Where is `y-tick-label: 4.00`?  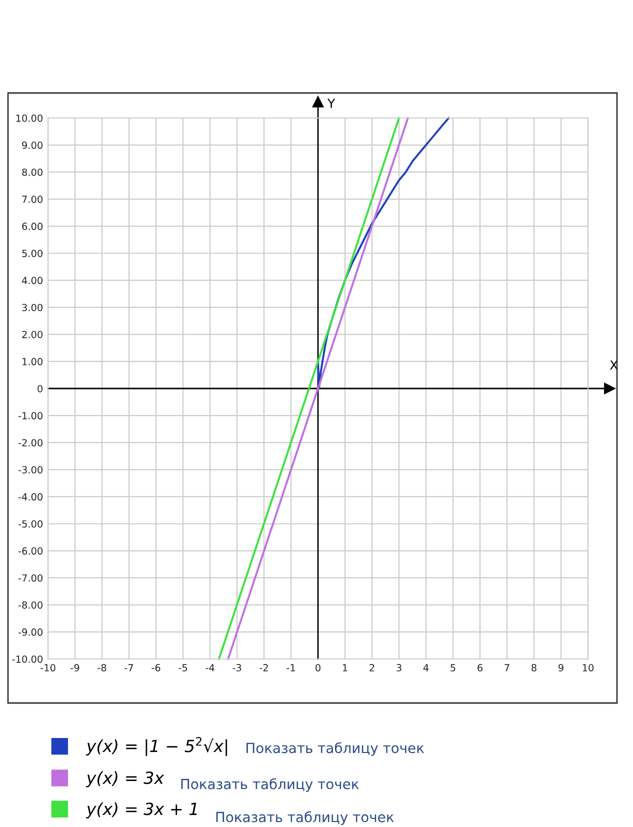 y-tick-label: 4.00 is located at coordinates (32, 280).